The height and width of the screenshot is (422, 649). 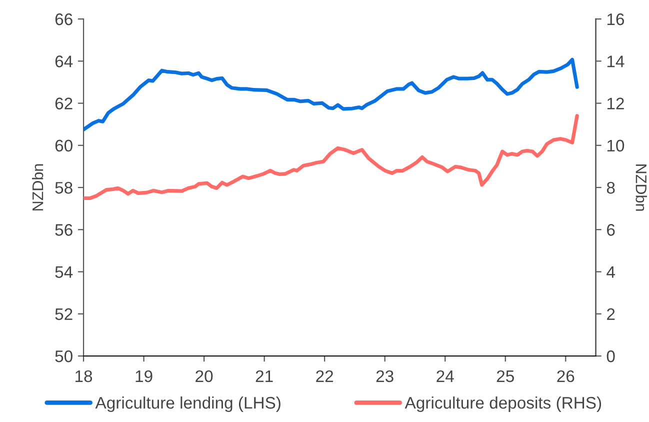 I want to click on line-series, so click(x=331, y=95).